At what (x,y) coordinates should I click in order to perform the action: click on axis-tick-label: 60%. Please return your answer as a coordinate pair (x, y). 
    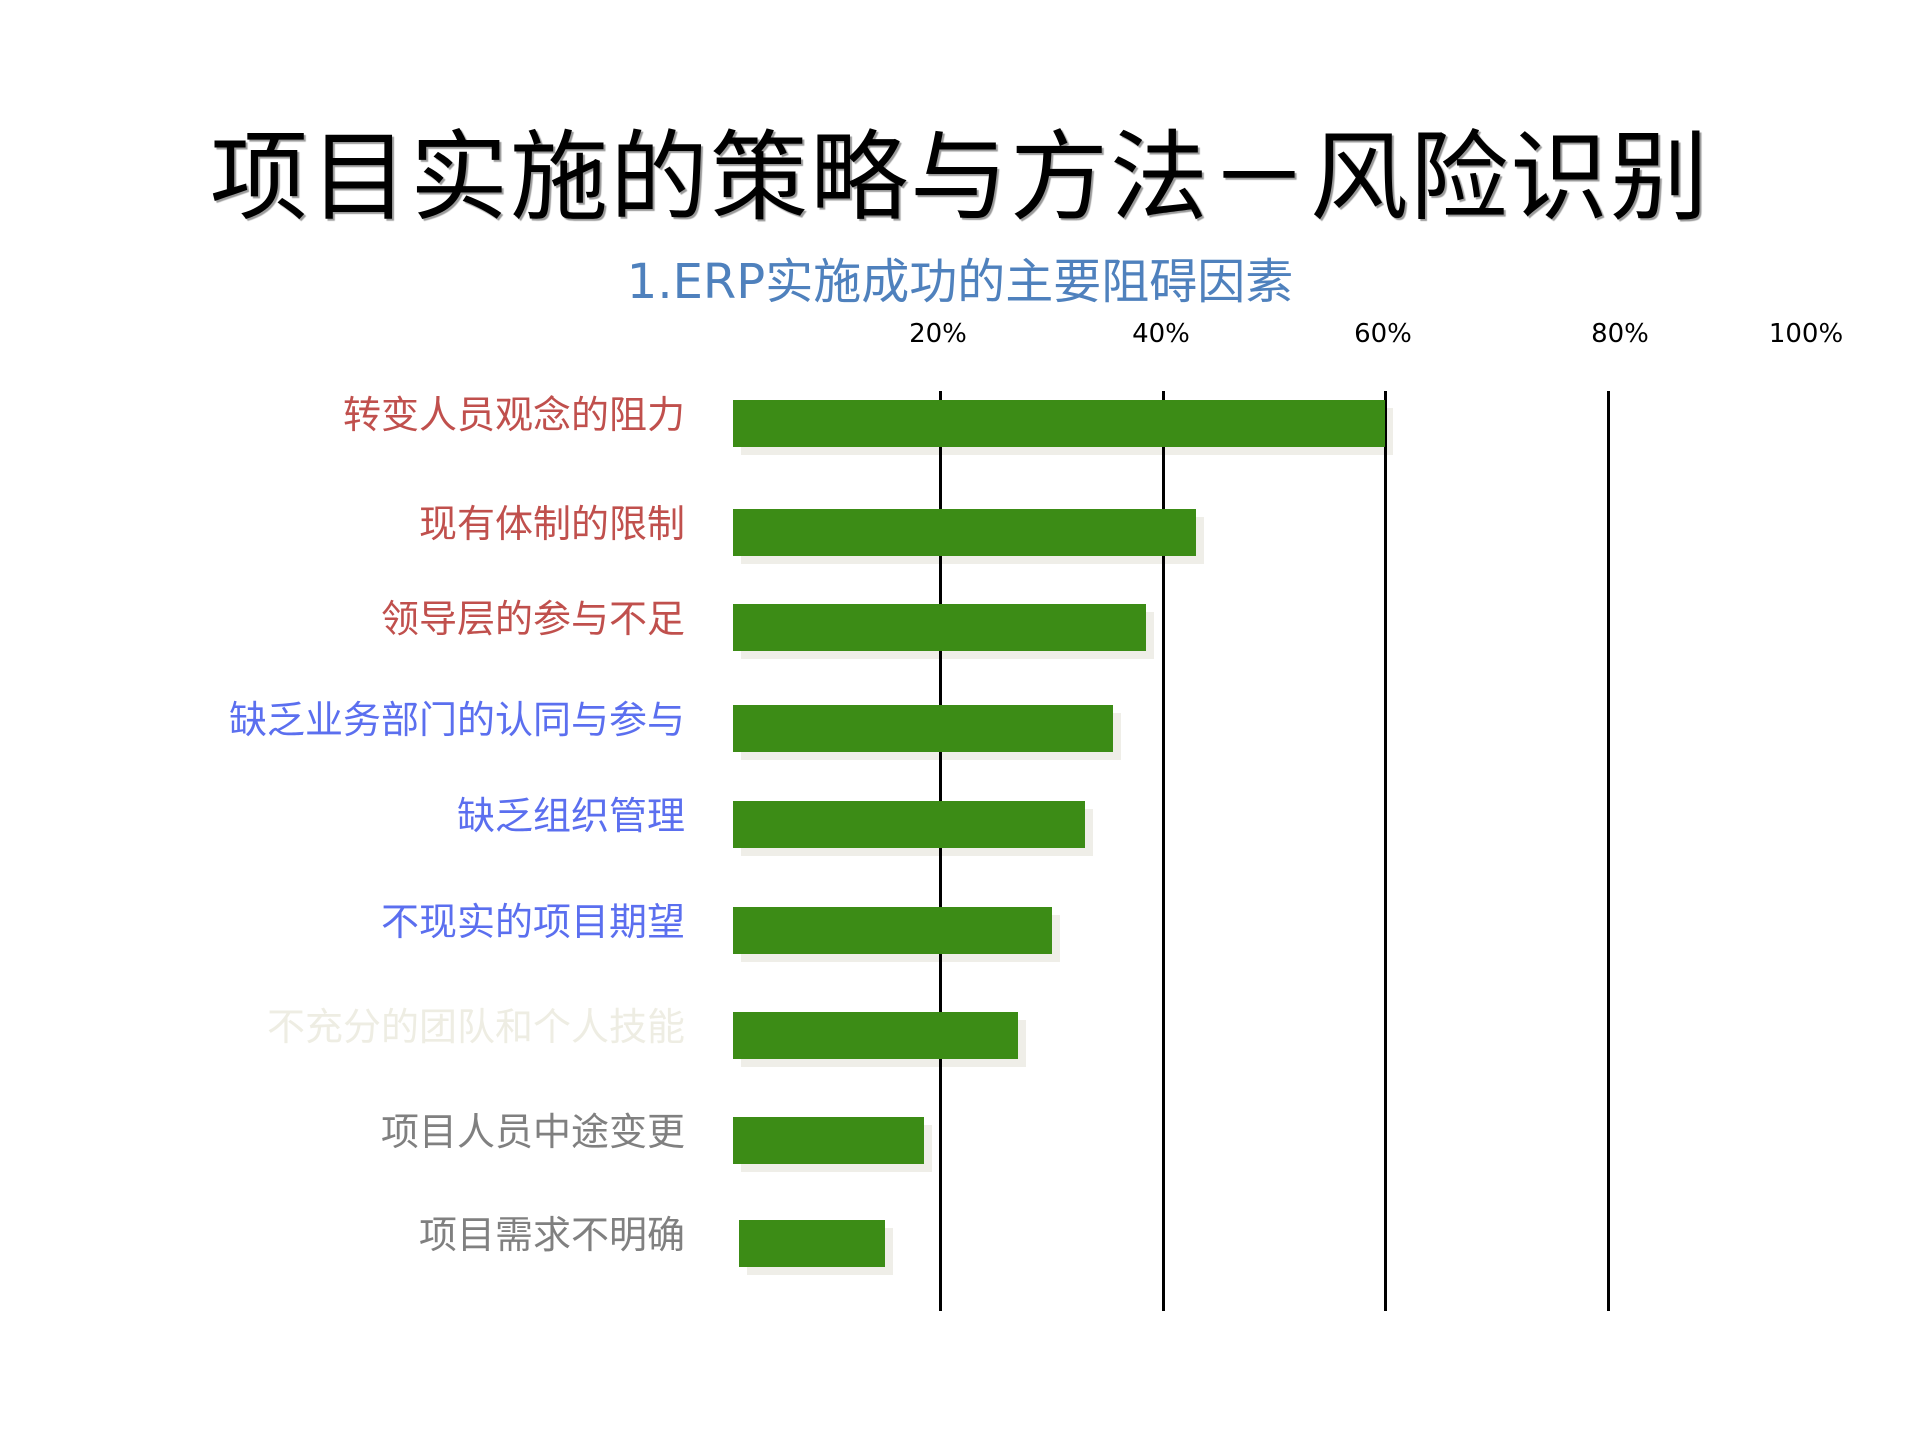
    Looking at the image, I should click on (1383, 334).